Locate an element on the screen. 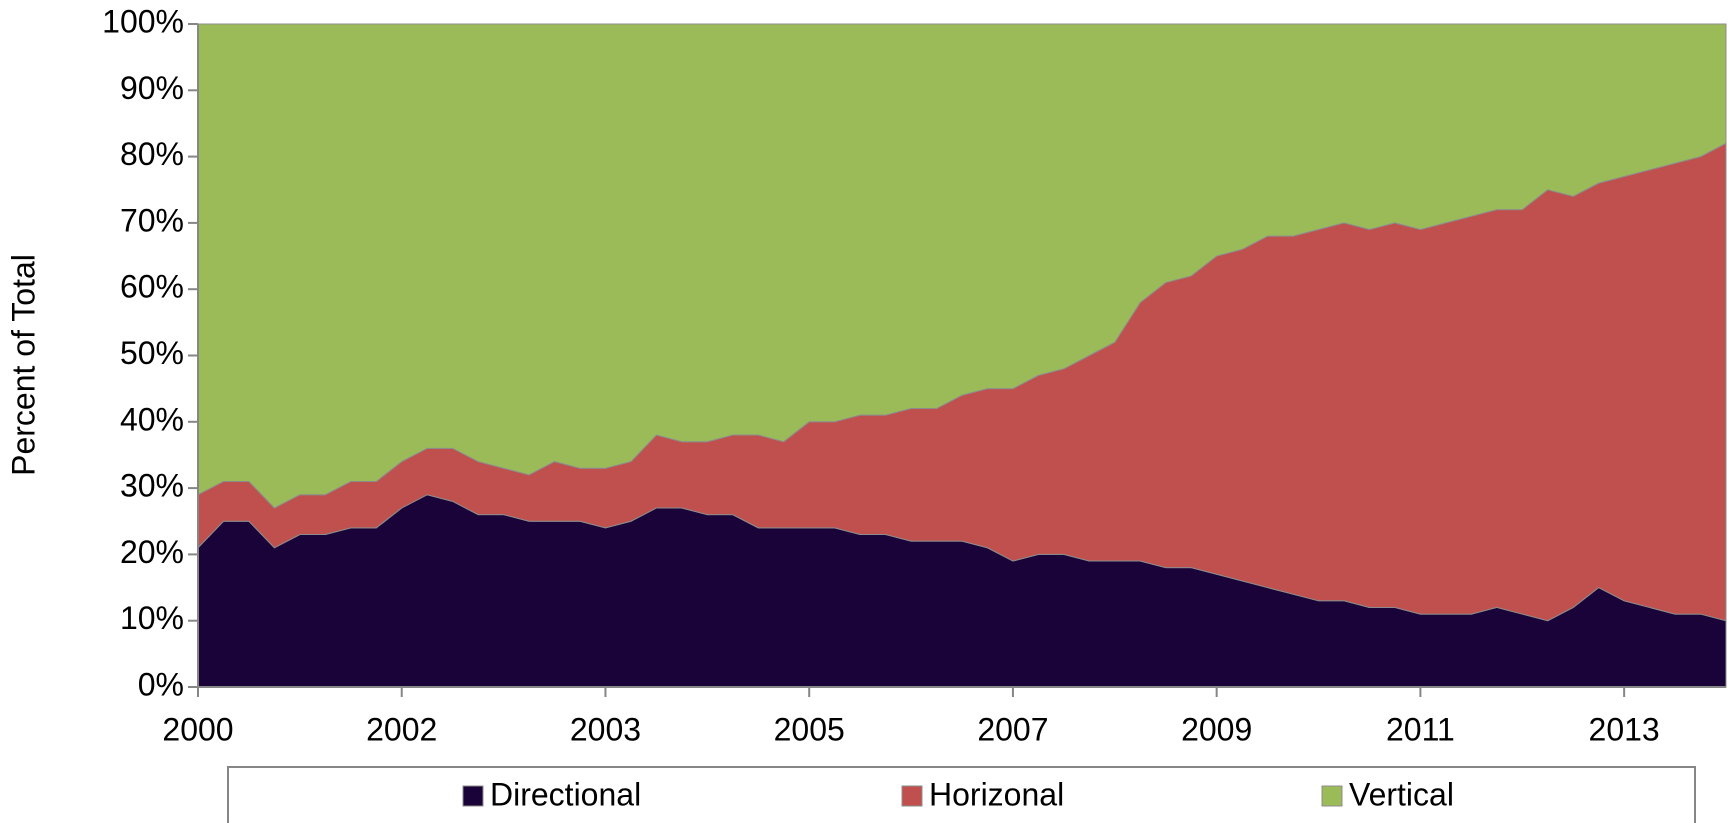 The width and height of the screenshot is (1729, 823). x-tick-label: 2005 is located at coordinates (809, 729).